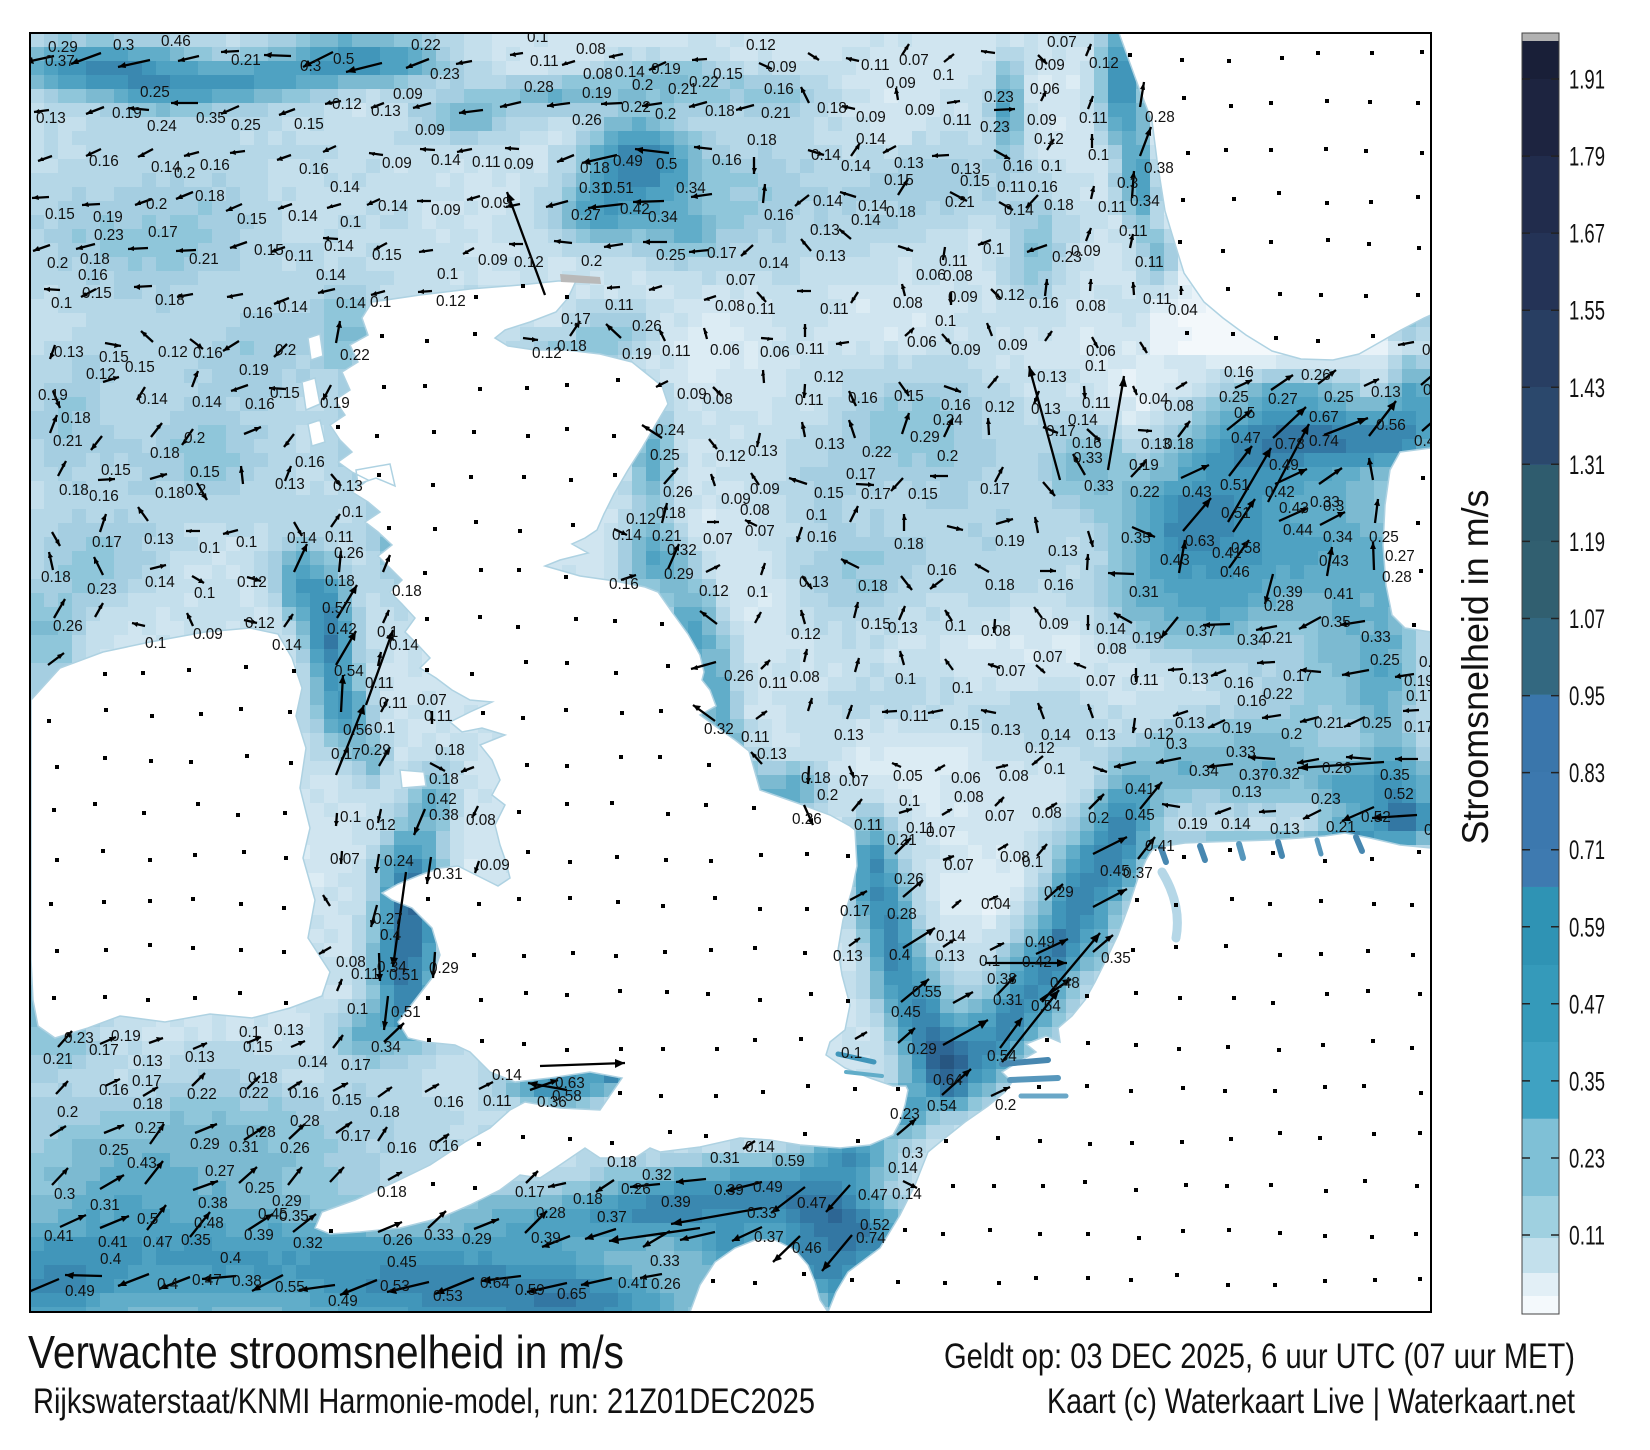 The height and width of the screenshot is (1450, 1650). Describe the element at coordinates (207, 1280) in the screenshot. I see `svg-text: 0.47` at that location.